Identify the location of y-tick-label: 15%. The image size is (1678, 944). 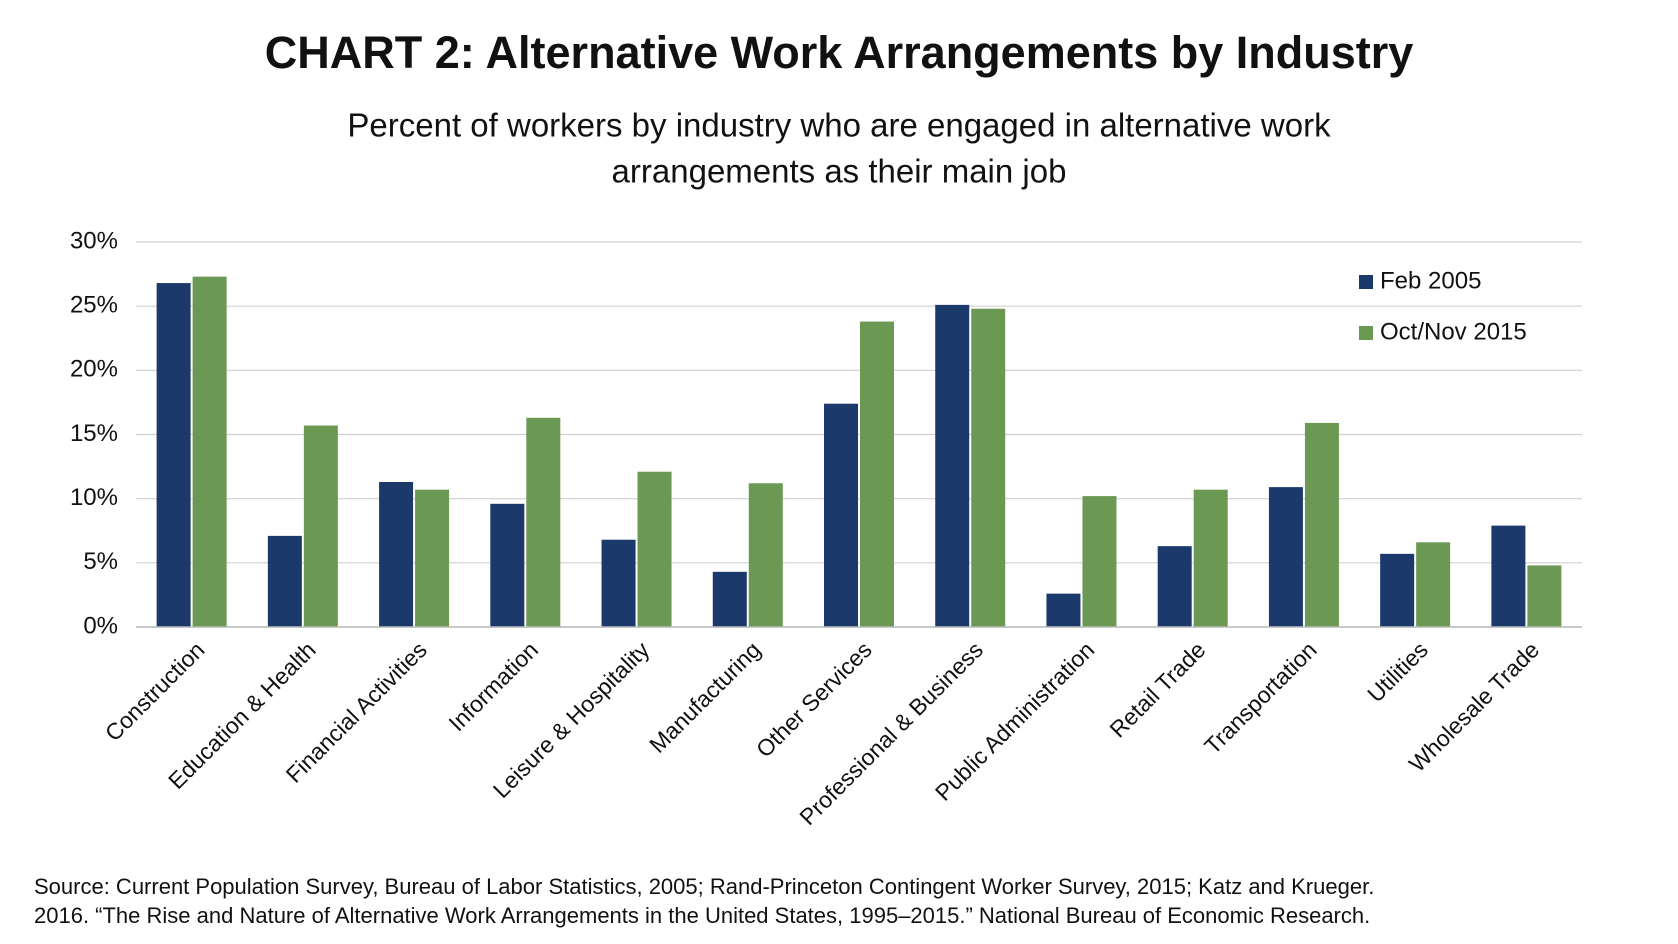
(94, 433).